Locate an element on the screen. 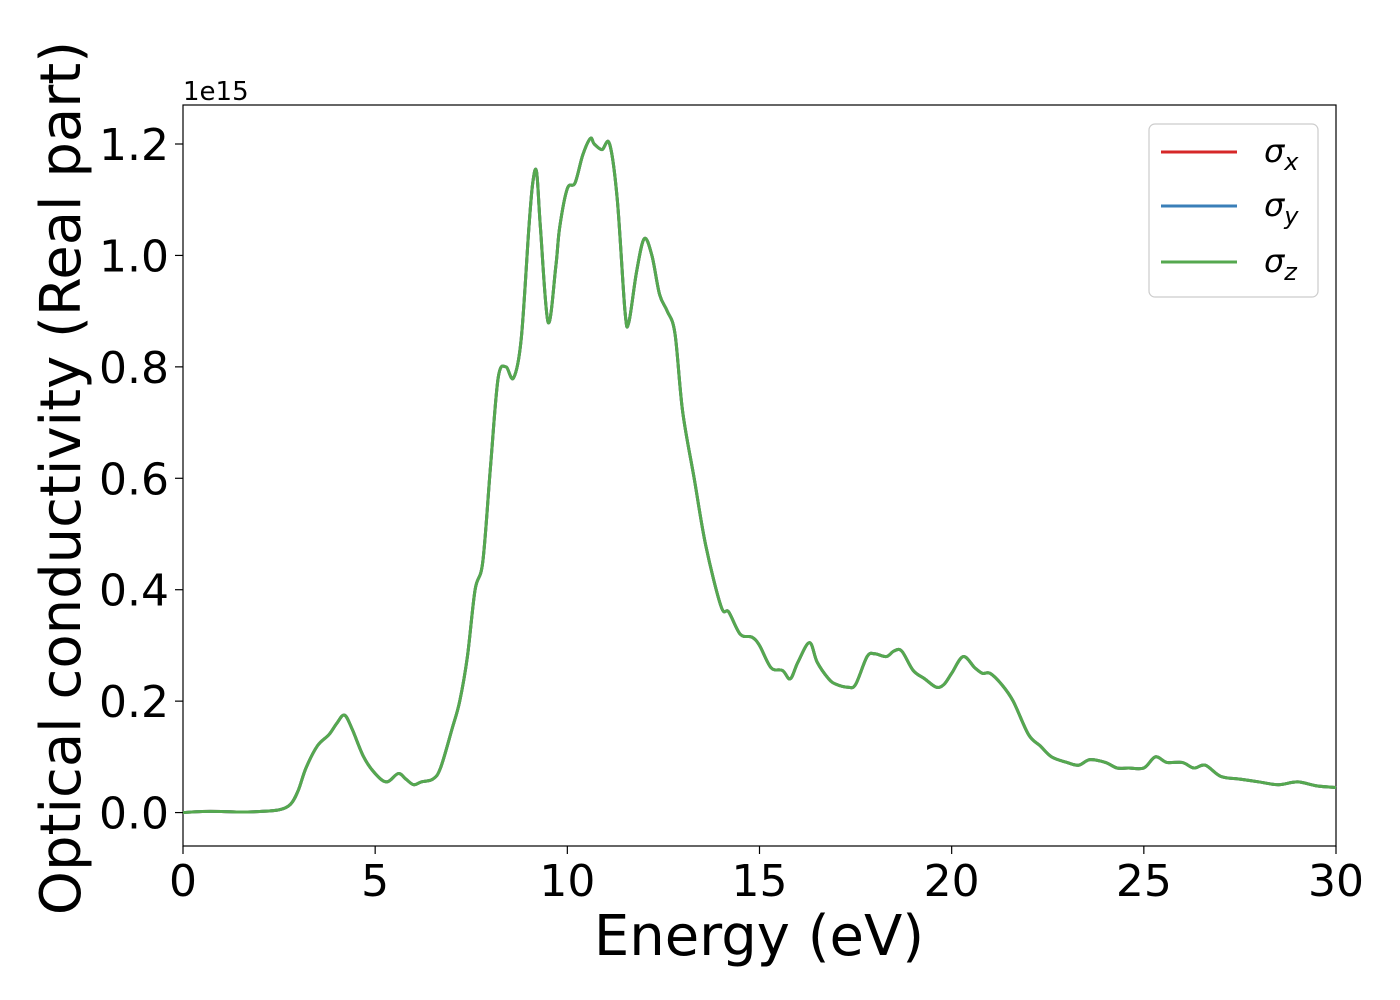  y-axis-offset-label: 1e15 is located at coordinates (216, 92).